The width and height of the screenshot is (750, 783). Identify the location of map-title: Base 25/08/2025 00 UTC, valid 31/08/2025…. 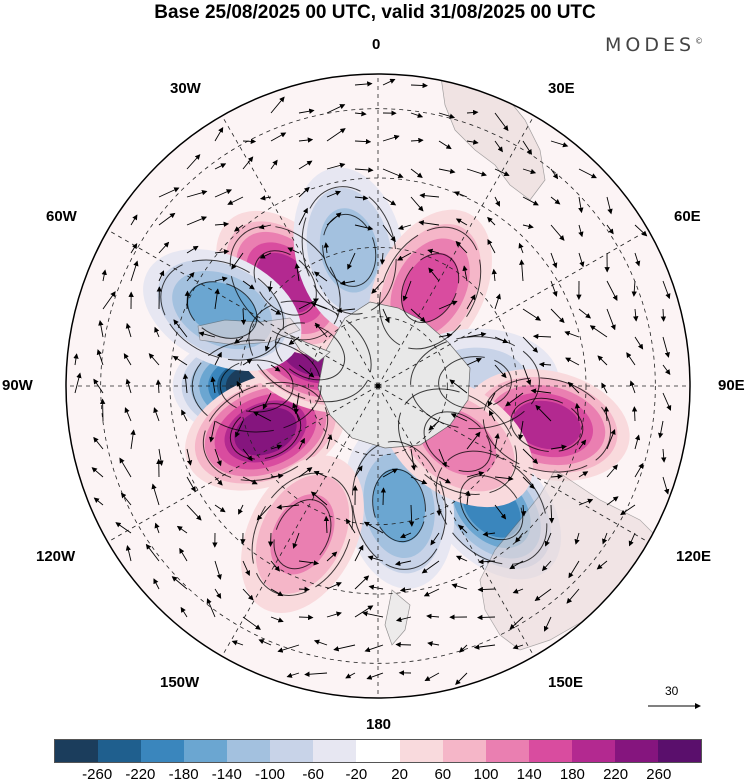
(375, 12).